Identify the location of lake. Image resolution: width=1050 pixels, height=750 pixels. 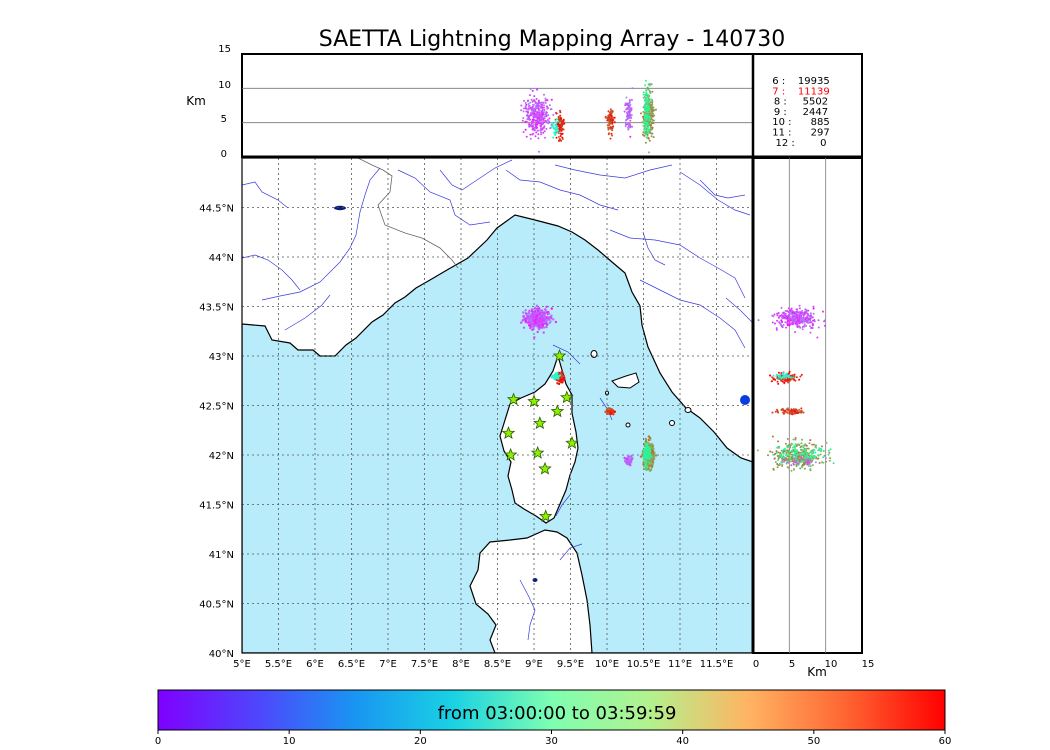
(340, 208).